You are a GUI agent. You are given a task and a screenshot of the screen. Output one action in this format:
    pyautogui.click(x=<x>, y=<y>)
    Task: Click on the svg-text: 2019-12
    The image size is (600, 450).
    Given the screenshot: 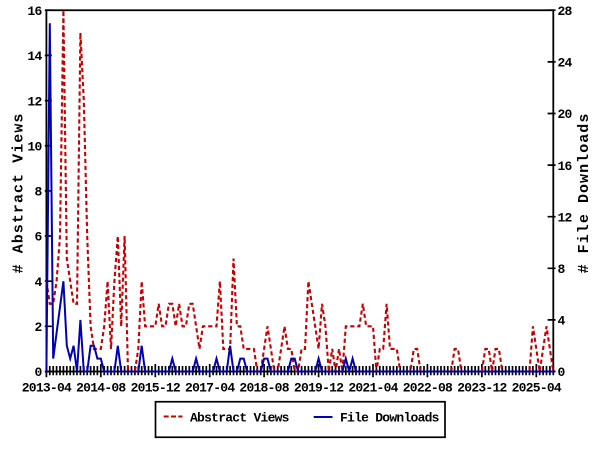 What is the action you would take?
    pyautogui.click(x=319, y=388)
    